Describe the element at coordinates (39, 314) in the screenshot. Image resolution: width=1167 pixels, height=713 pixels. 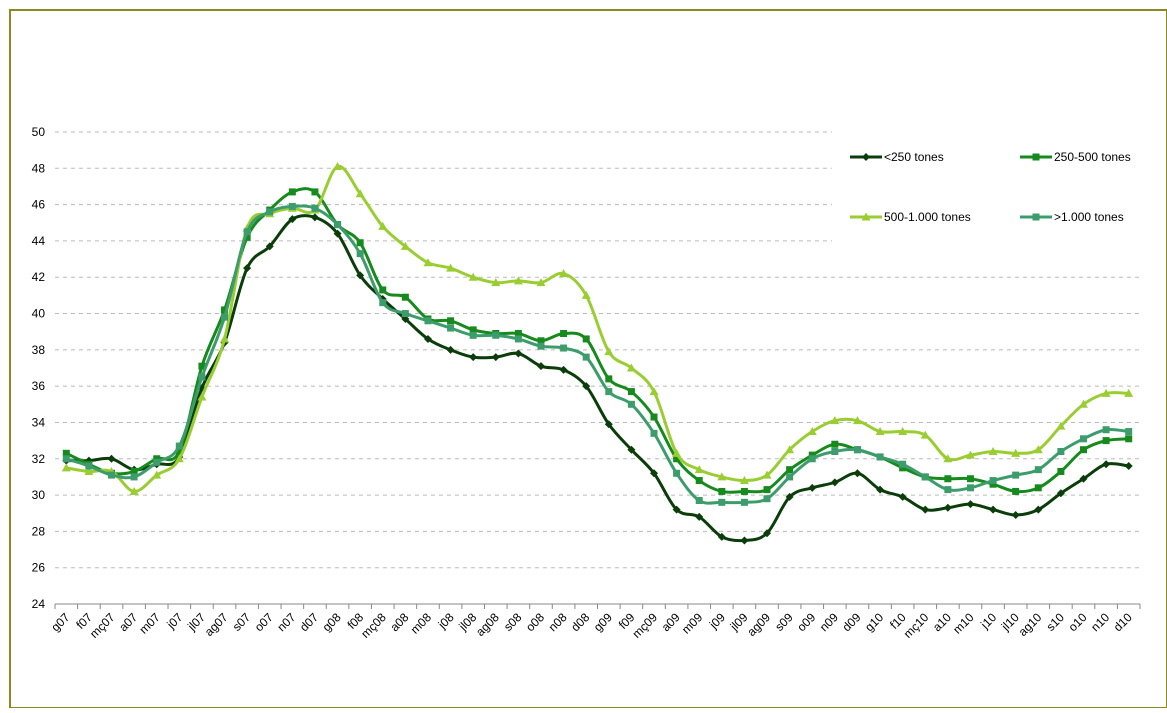
I see `y-tick-label: 40` at that location.